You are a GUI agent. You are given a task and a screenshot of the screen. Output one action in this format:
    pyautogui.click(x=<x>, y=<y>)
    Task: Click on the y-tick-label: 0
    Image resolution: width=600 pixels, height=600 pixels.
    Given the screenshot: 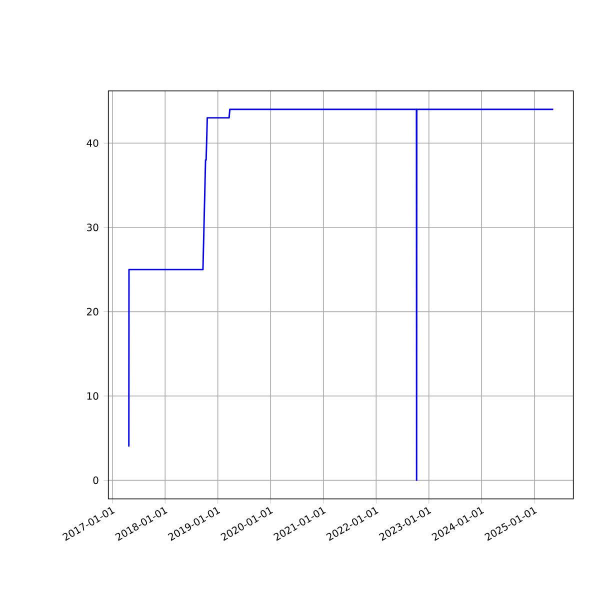 What is the action you would take?
    pyautogui.click(x=95, y=480)
    